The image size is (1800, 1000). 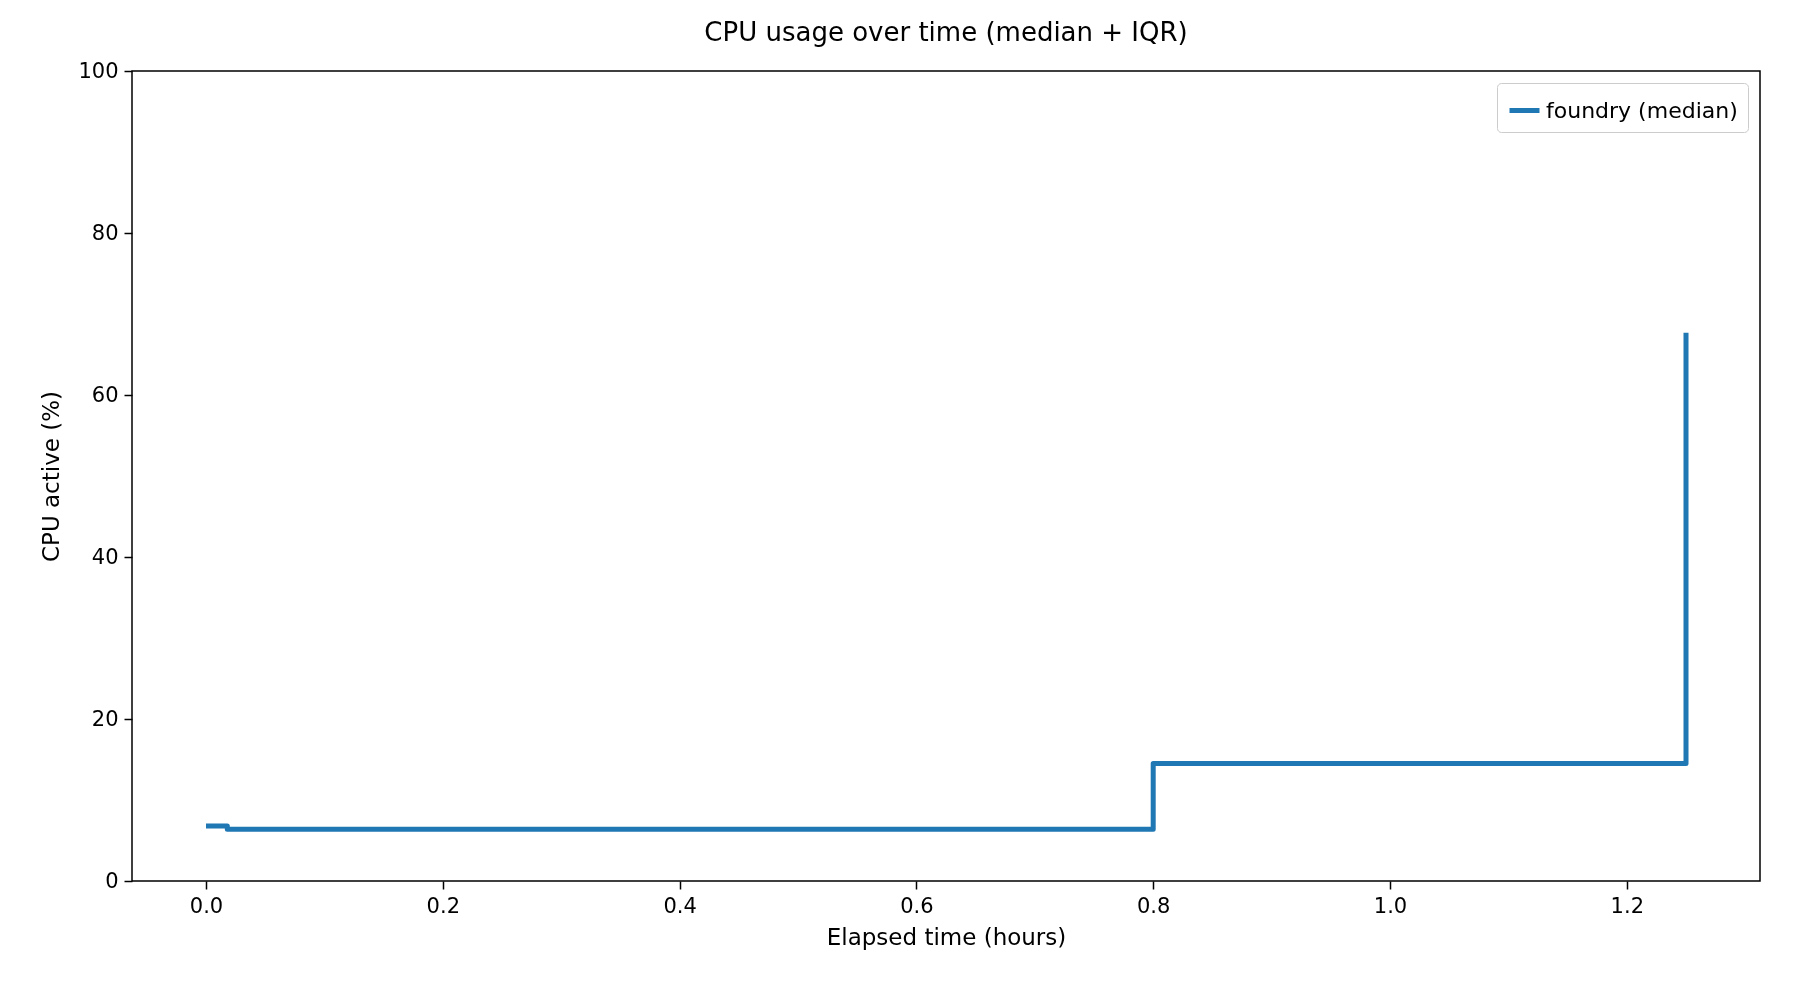 What do you see at coordinates (1390, 905) in the screenshot?
I see `x-tick-label: 1.0` at bounding box center [1390, 905].